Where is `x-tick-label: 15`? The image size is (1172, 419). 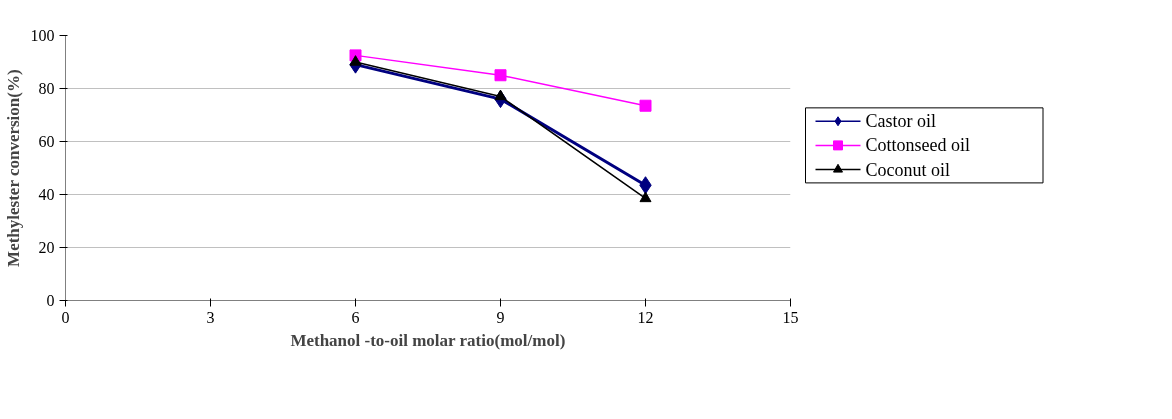 x-tick-label: 15 is located at coordinates (790, 317).